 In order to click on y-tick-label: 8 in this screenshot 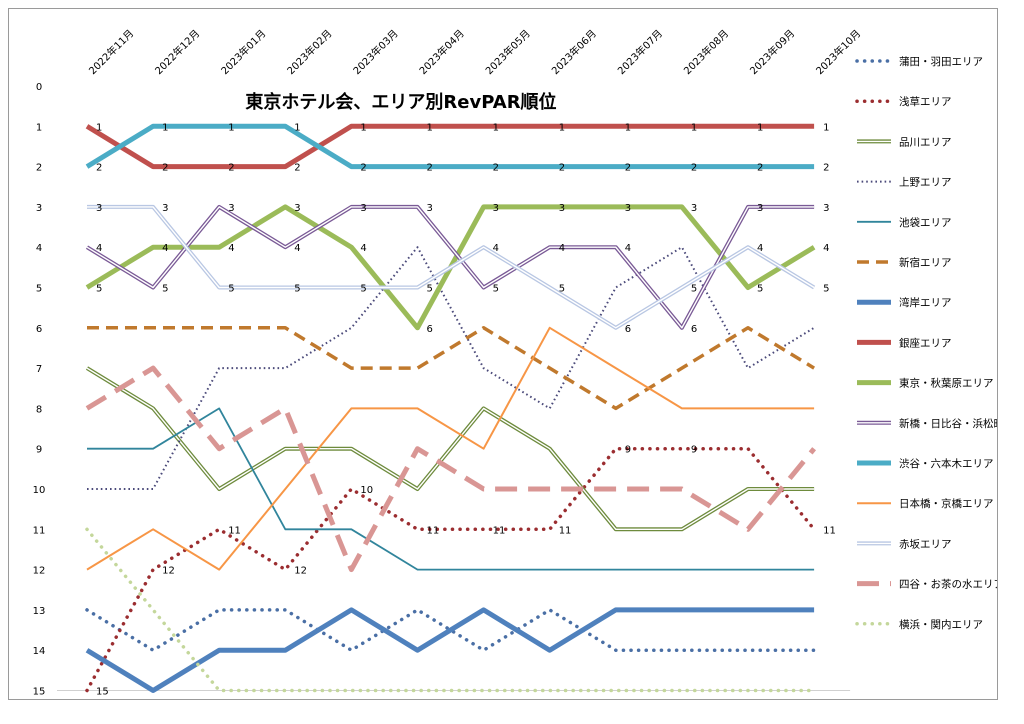, I will do `click(39, 409)`.